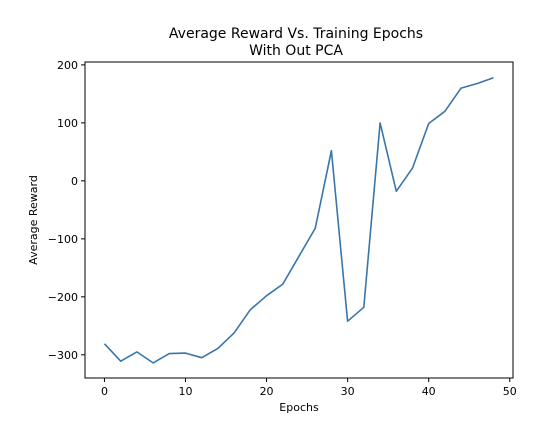  I want to click on y-tick-label: 100, so click(67, 123).